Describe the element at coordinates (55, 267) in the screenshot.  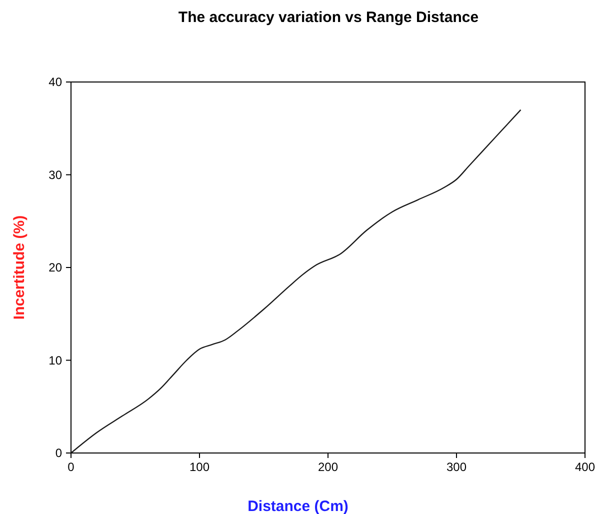
I see `y-tick-label: 20` at that location.